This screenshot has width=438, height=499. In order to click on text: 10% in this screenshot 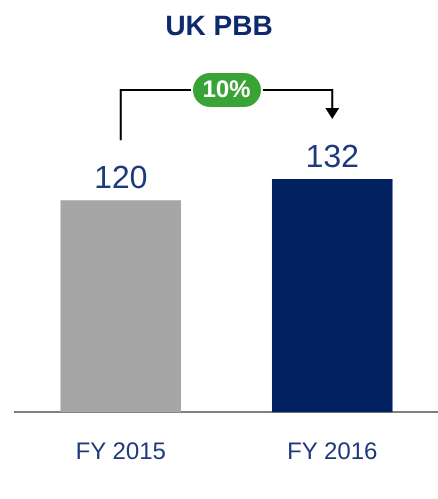, I will do `click(226, 90)`.